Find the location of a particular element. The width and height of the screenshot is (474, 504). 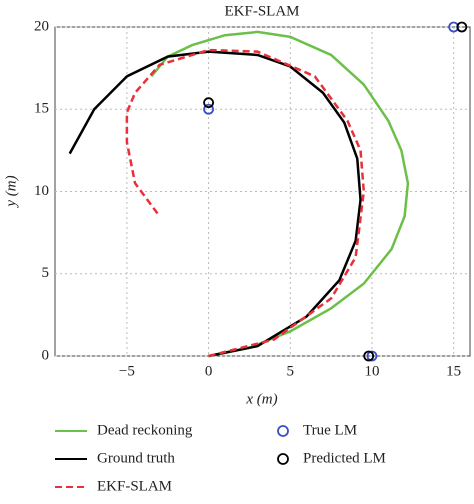

legend-label: Predicted LM is located at coordinates (344, 458).